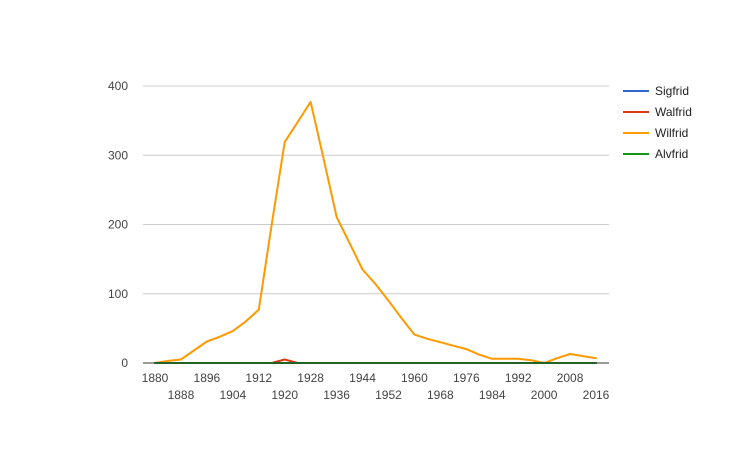 The image size is (750, 450). What do you see at coordinates (672, 91) in the screenshot?
I see `legend-label: Sigfrid` at bounding box center [672, 91].